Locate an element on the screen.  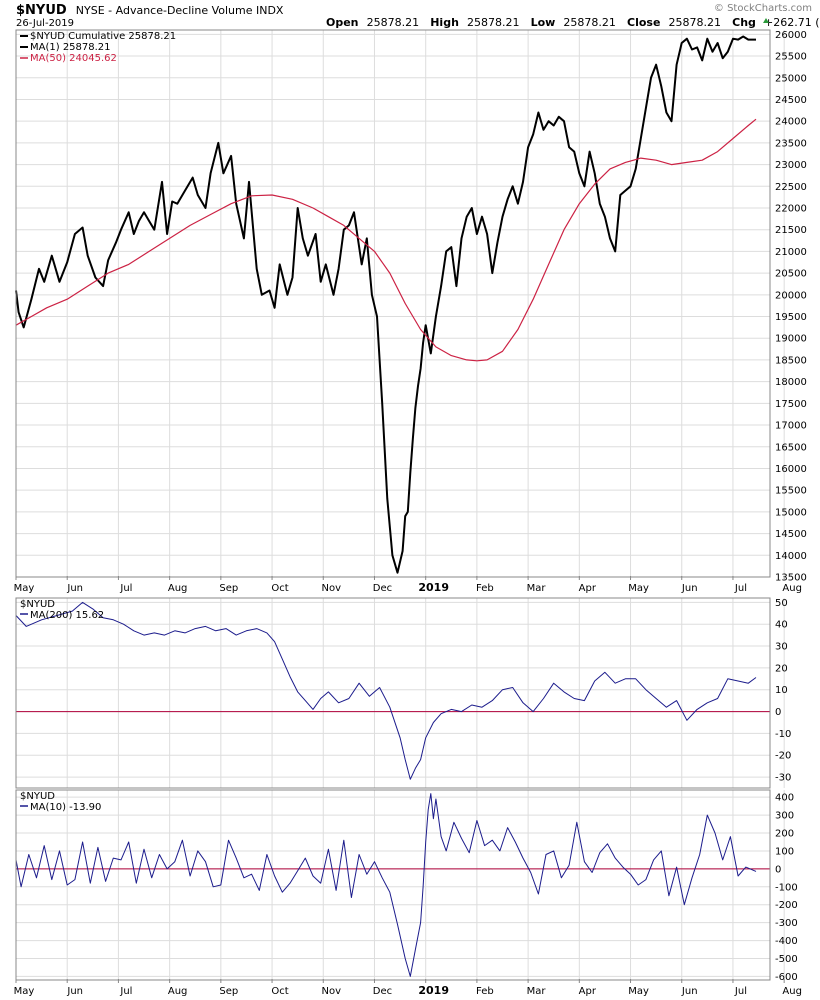
y-tick-label: 19500 is located at coordinates (791, 317).